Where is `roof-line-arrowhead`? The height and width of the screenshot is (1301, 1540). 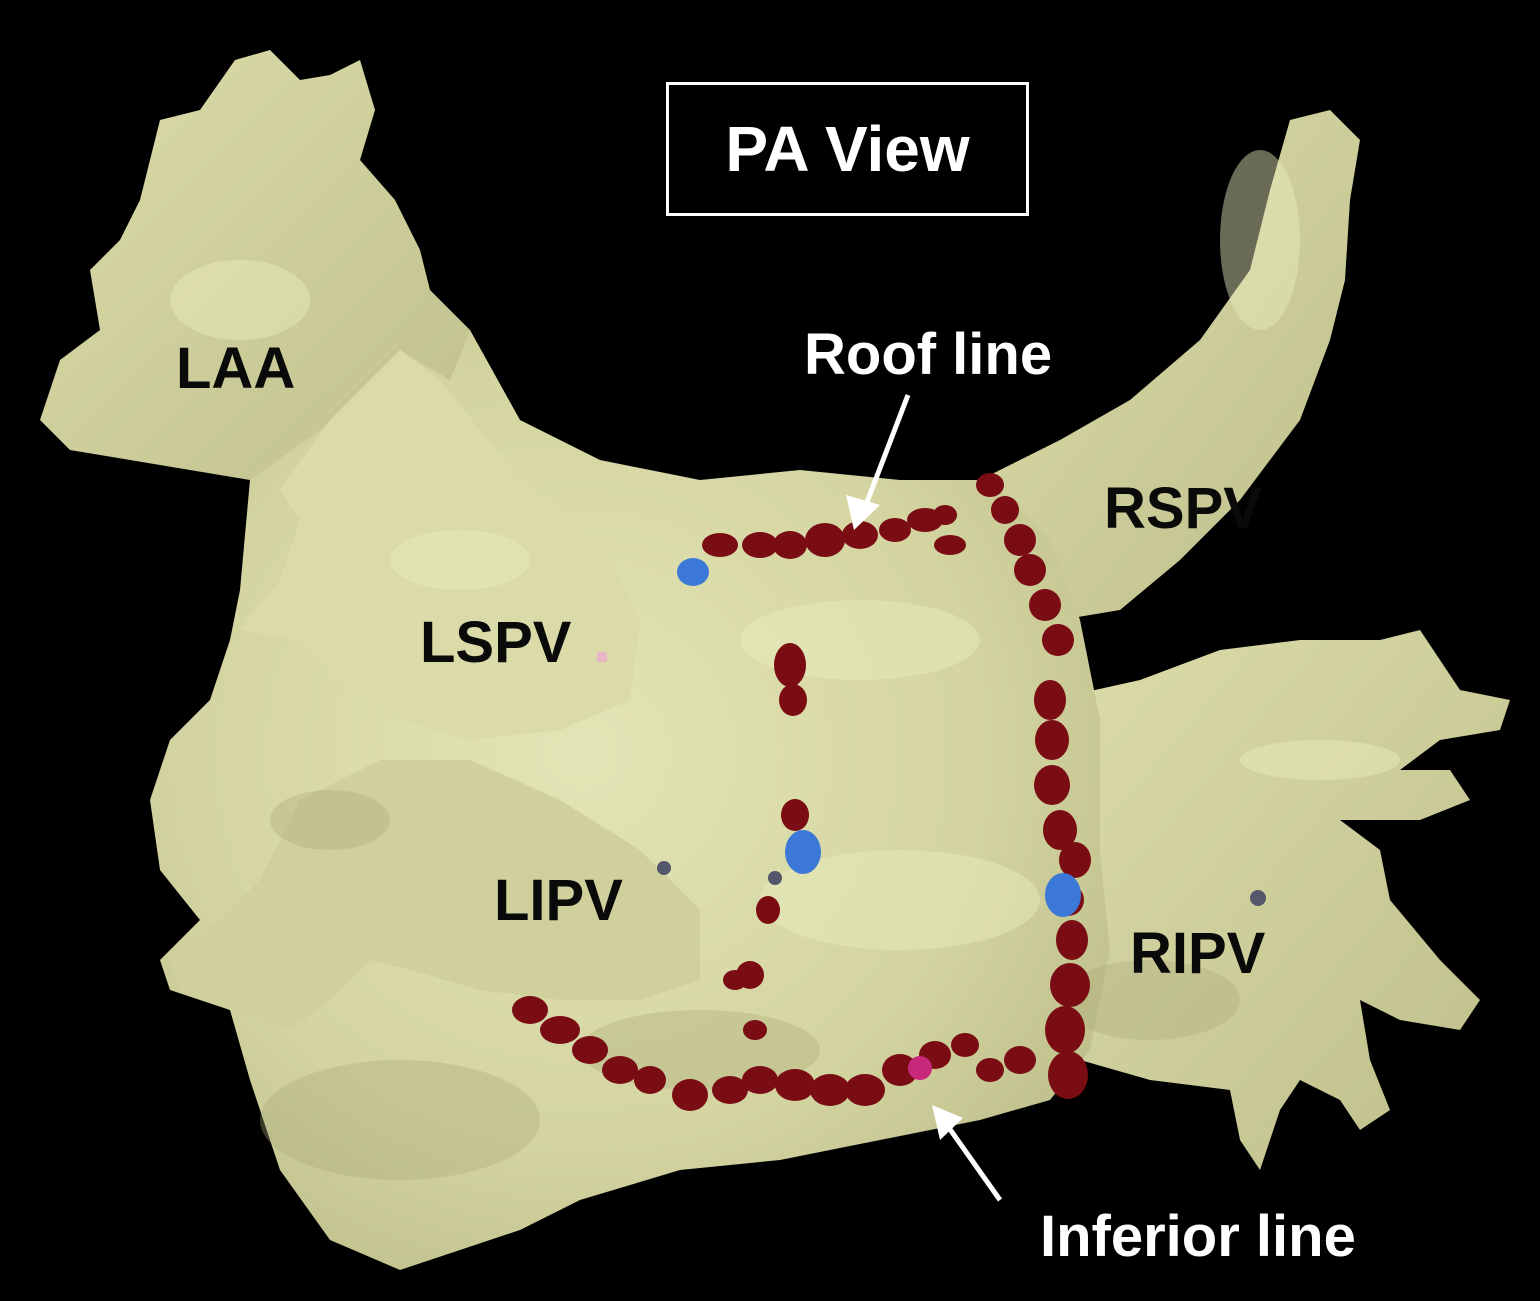 roof-line-arrowhead is located at coordinates (863, 512).